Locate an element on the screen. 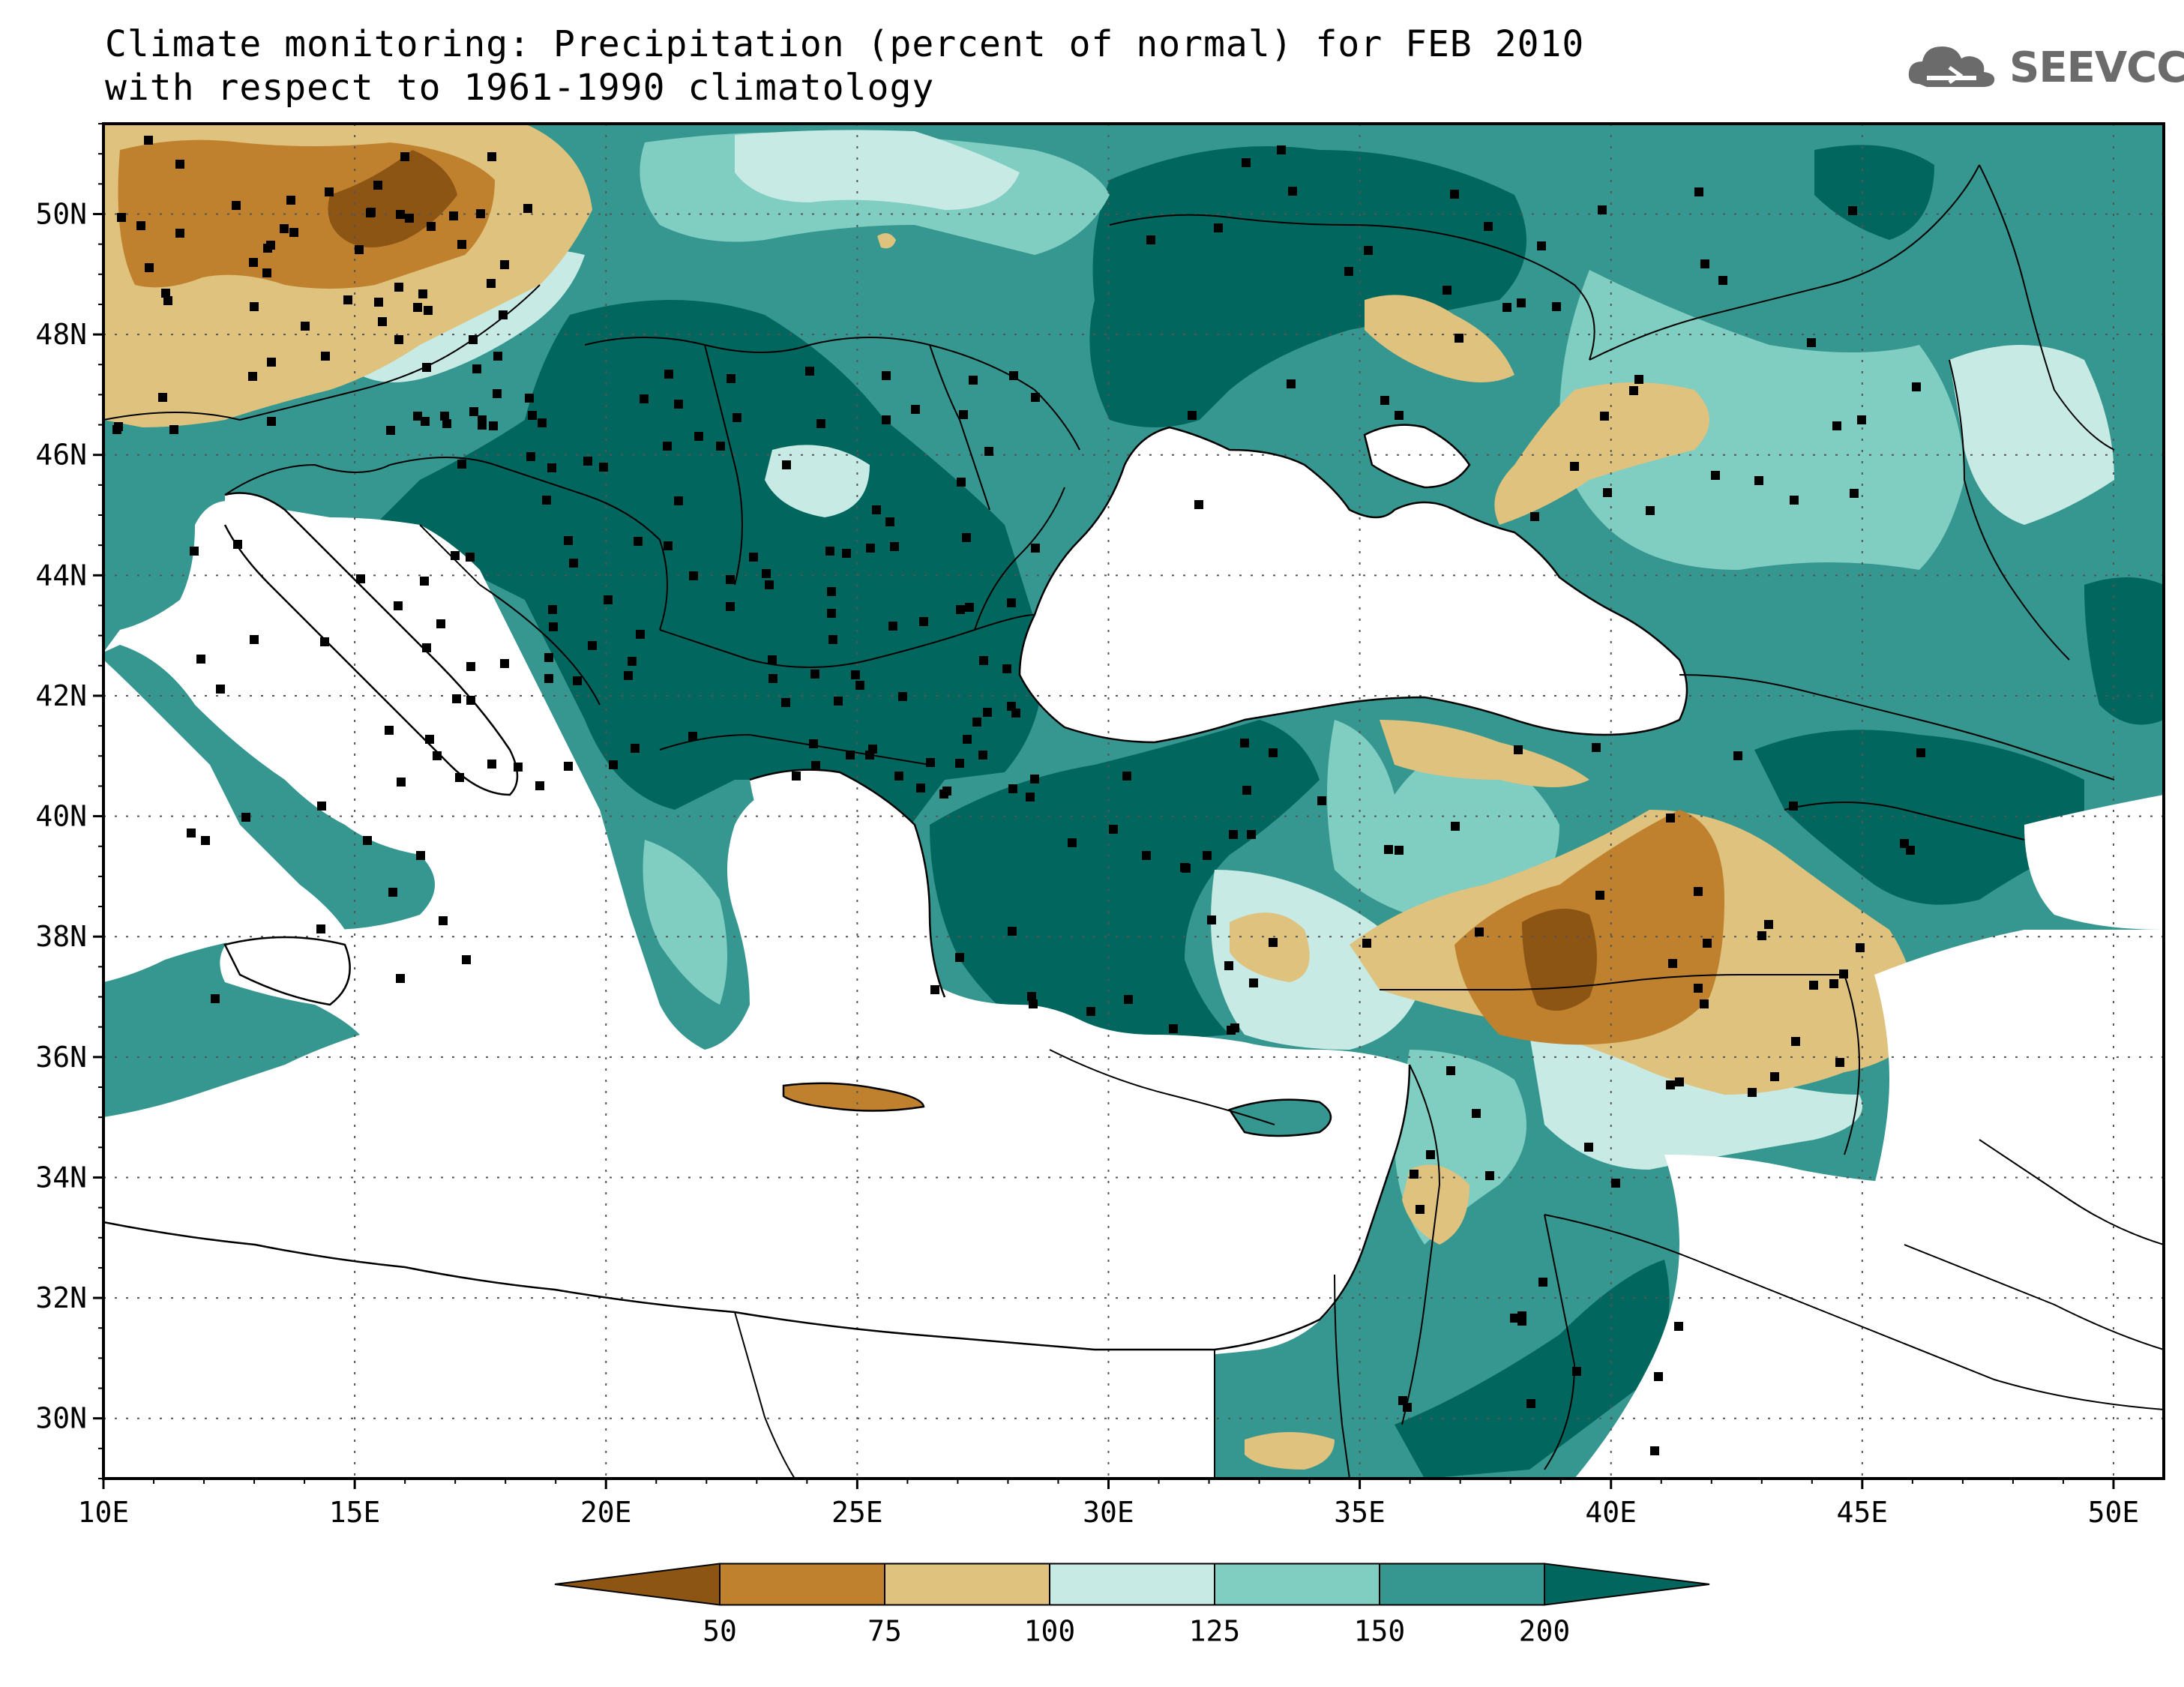 The height and width of the screenshot is (1687, 2184). zone-100-crimea is located at coordinates (1439, 338).